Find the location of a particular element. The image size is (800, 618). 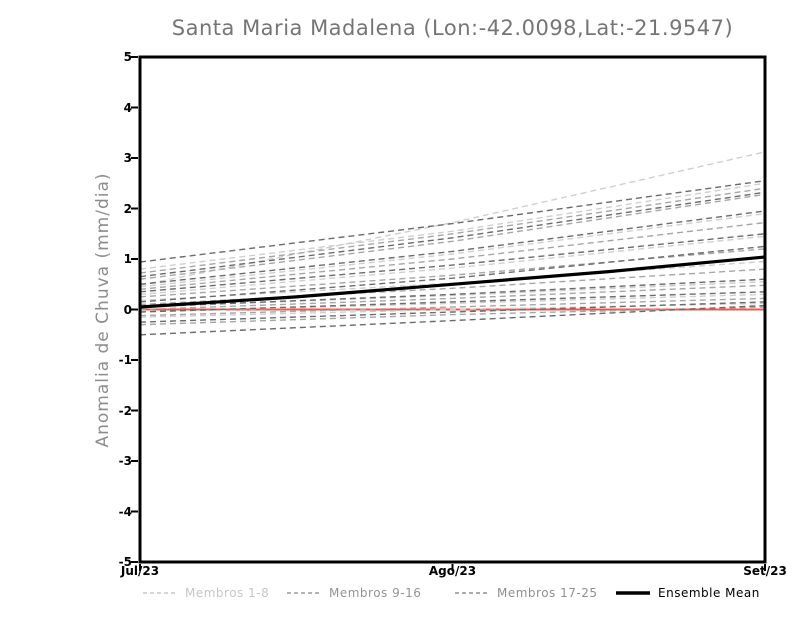

y-tick-label: 3 is located at coordinates (127, 158).